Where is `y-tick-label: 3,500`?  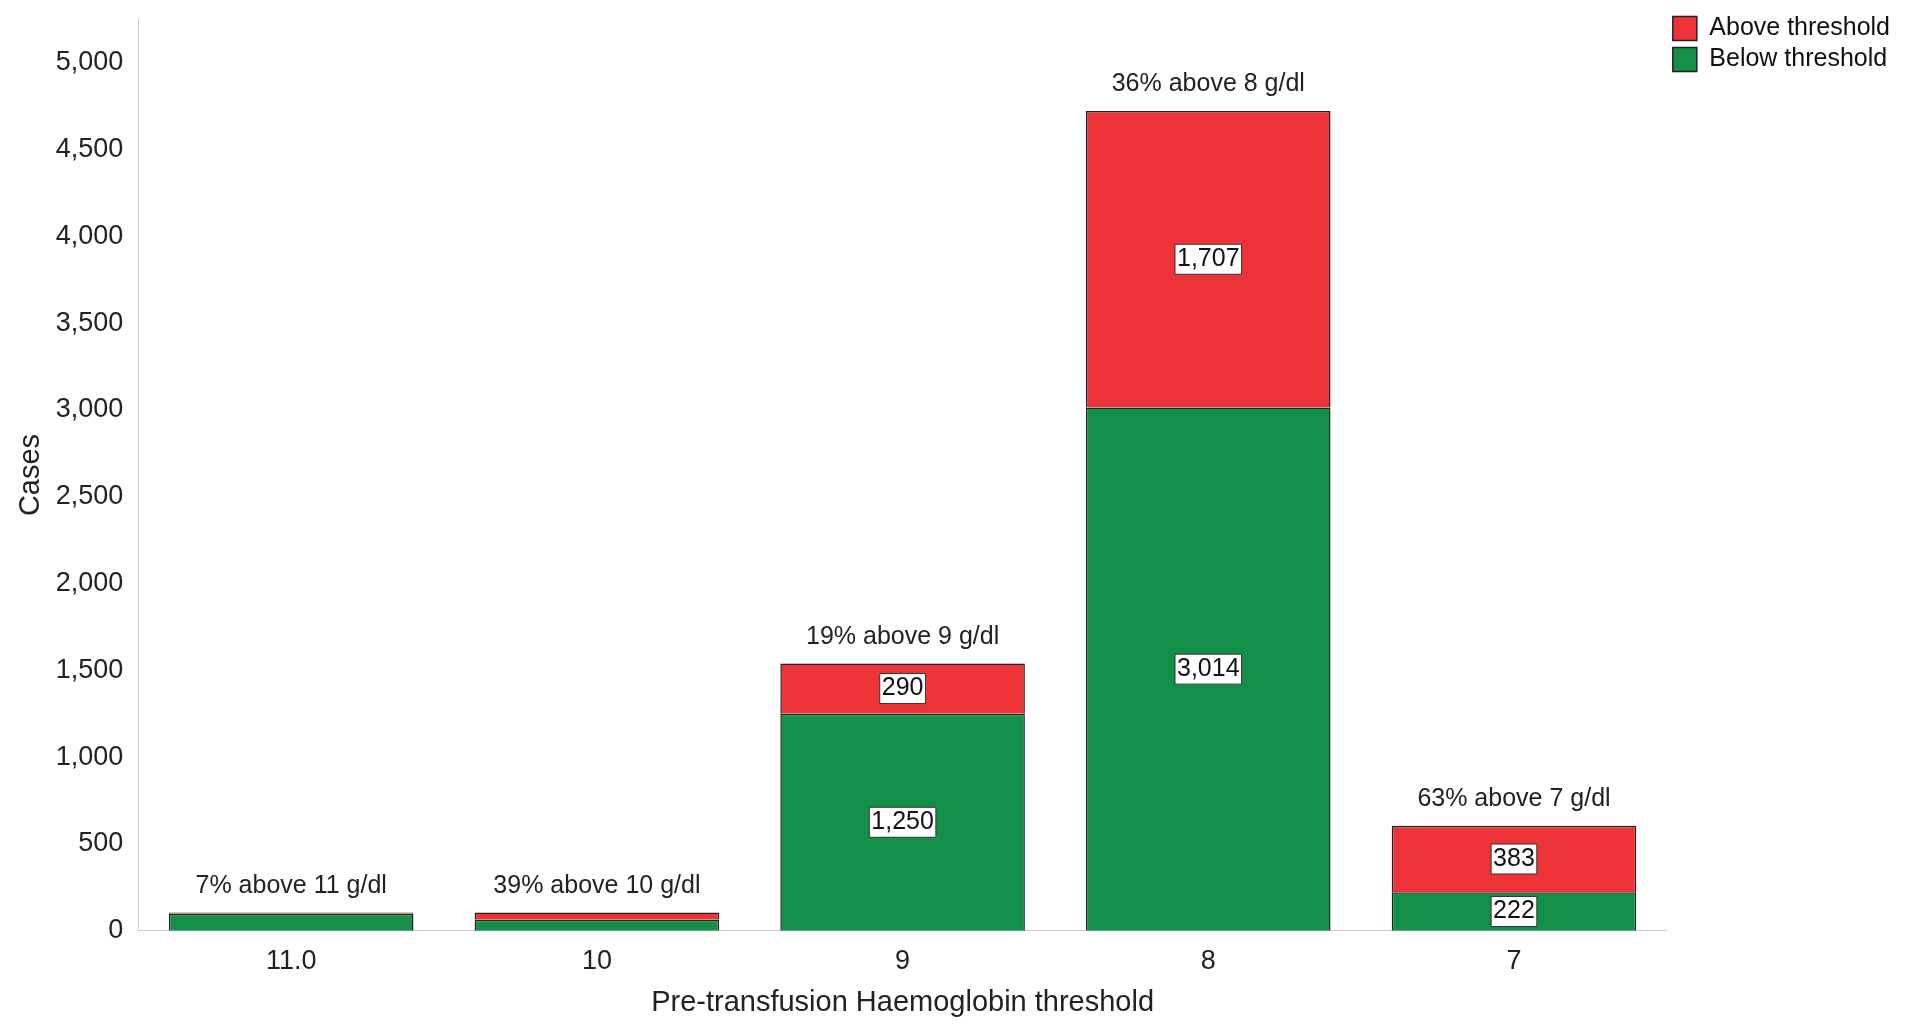 y-tick-label: 3,500 is located at coordinates (89, 321).